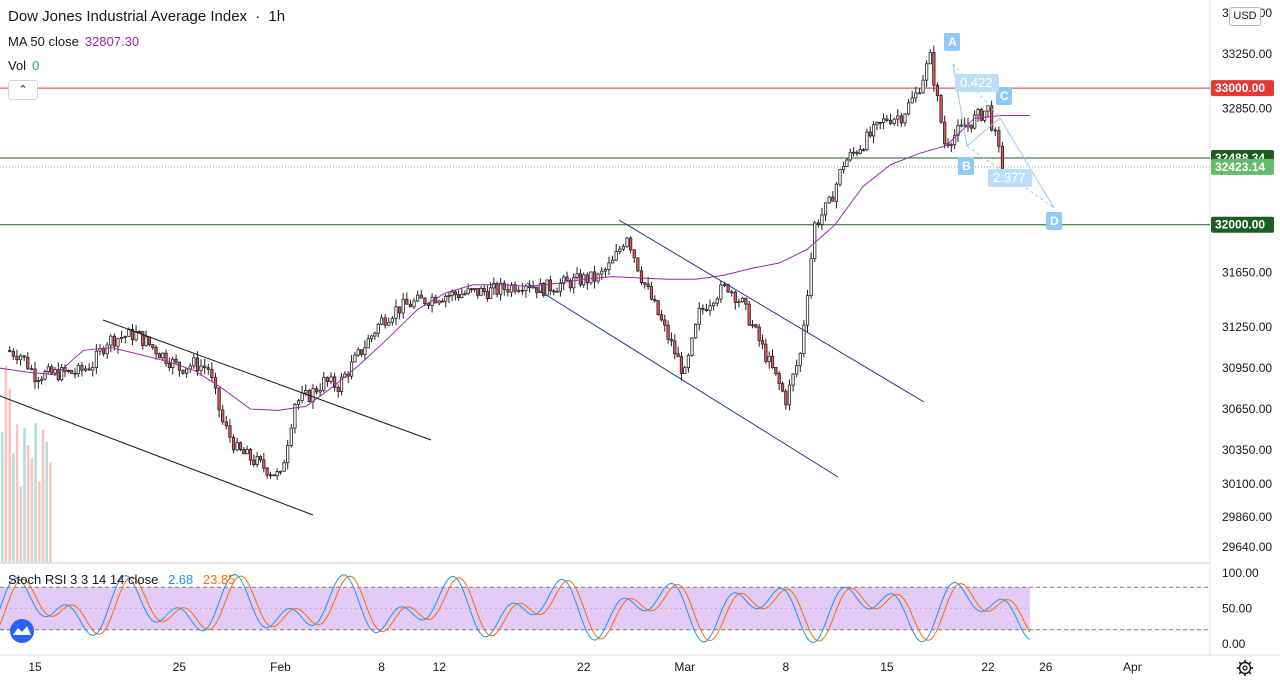 This screenshot has width=1280, height=680. What do you see at coordinates (1247, 368) in the screenshot?
I see `price-tick-label: 30950.00` at bounding box center [1247, 368].